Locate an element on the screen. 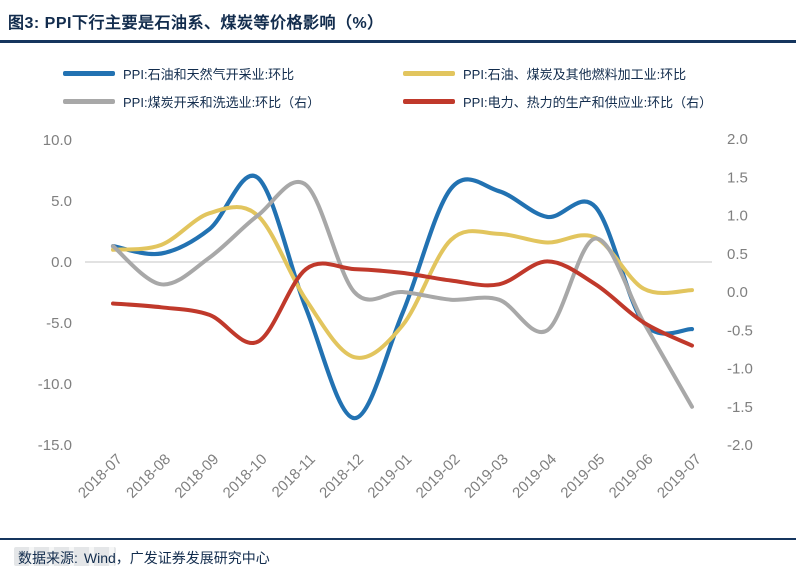 This screenshot has width=796, height=573. y-axis-left-tick: -10.0 is located at coordinates (55, 384).